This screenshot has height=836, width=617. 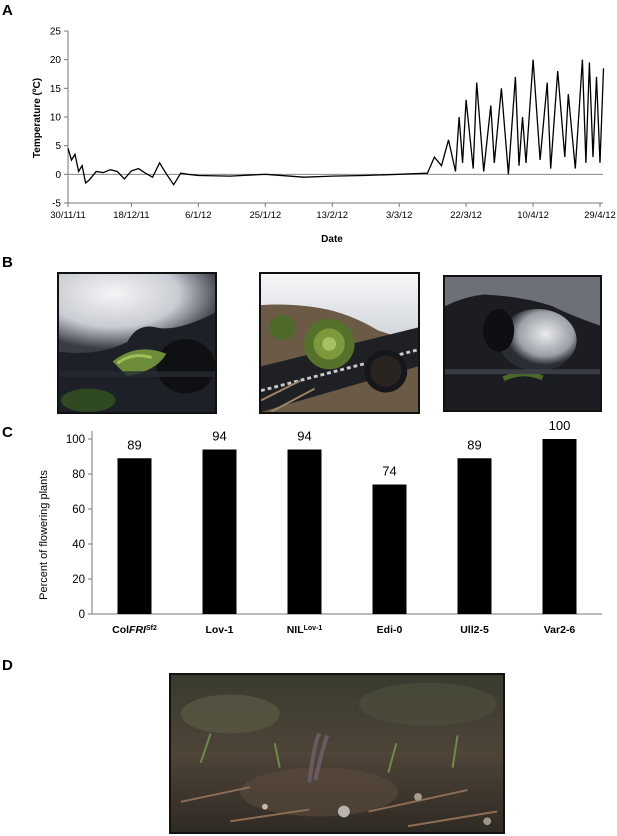 I want to click on category-label: Ull2-5, so click(x=474, y=630).